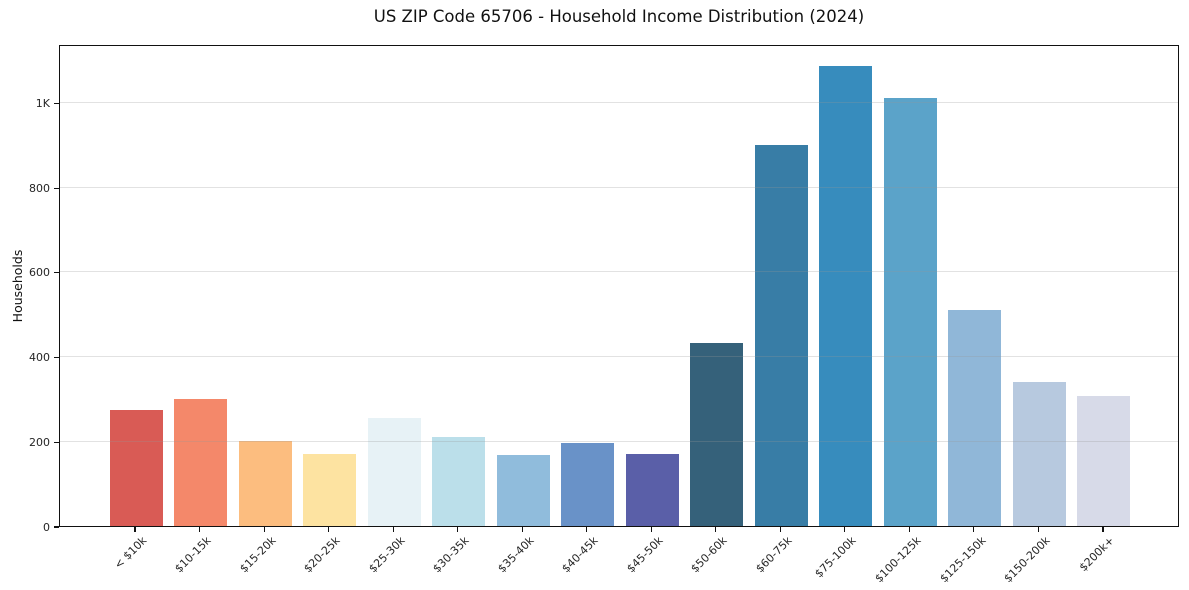 Image resolution: width=1189 pixels, height=590 pixels. I want to click on bar-$150-200k, so click(1039, 454).